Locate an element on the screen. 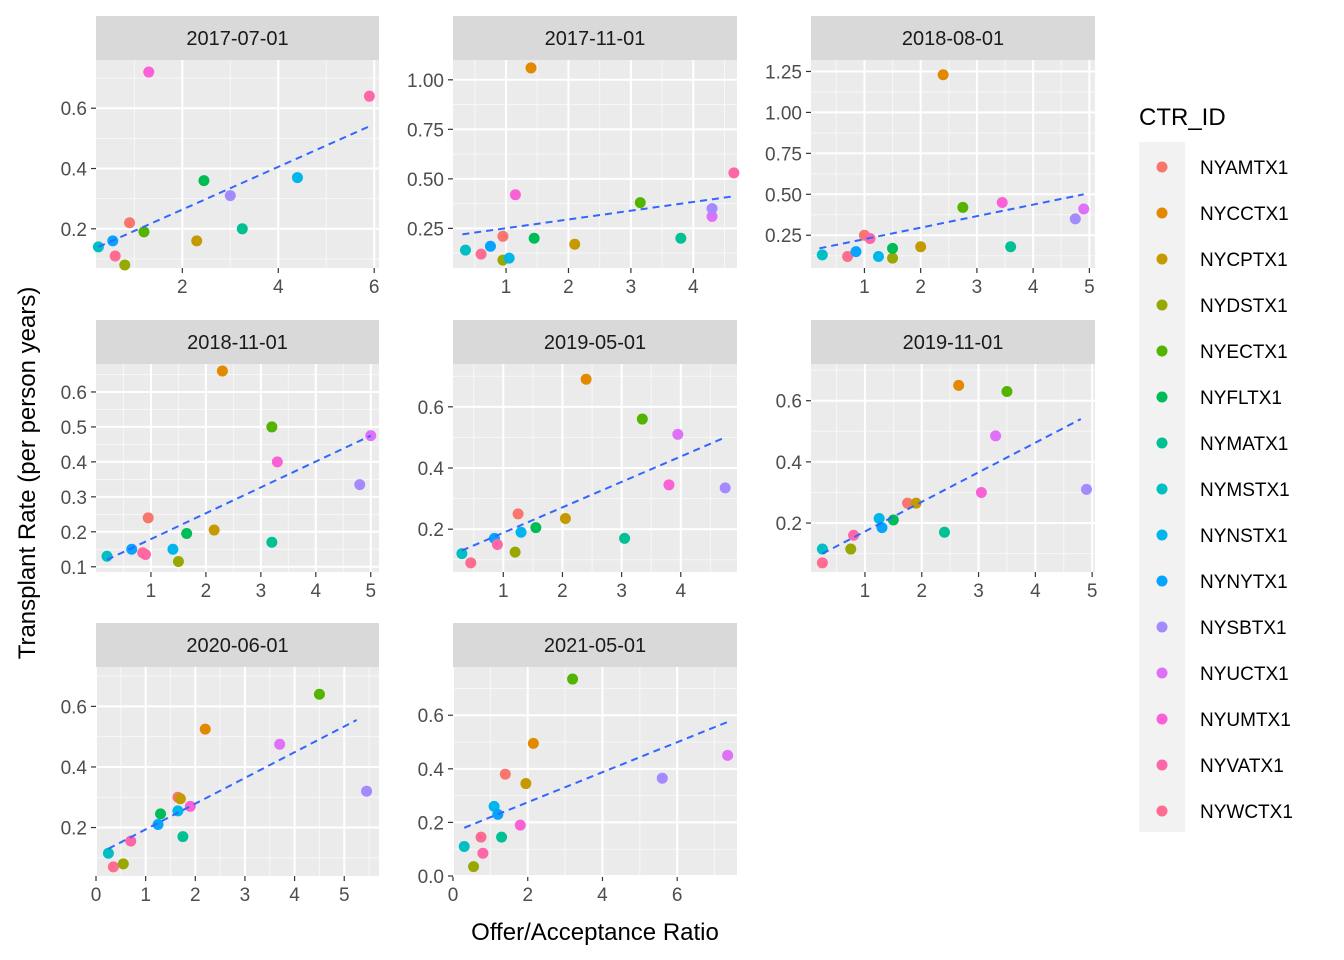  y-tick-label: 0.0 is located at coordinates (431, 877).